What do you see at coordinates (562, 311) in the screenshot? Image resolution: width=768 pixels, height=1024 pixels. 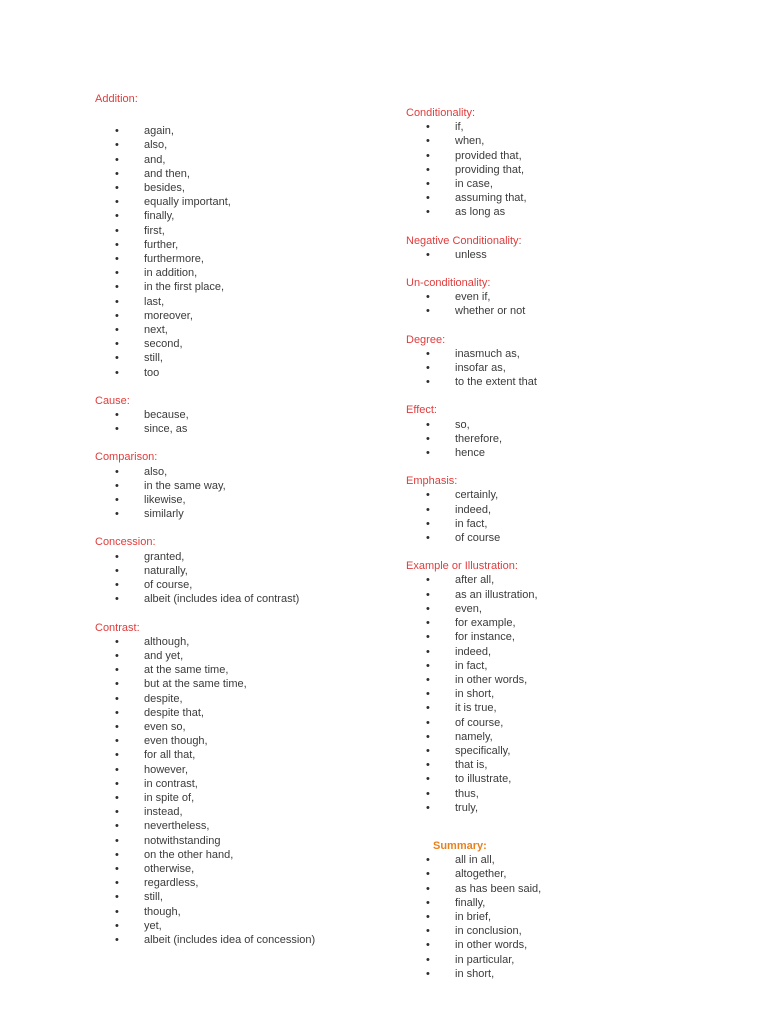 I see `transition-word-item: whether or not` at bounding box center [562, 311].